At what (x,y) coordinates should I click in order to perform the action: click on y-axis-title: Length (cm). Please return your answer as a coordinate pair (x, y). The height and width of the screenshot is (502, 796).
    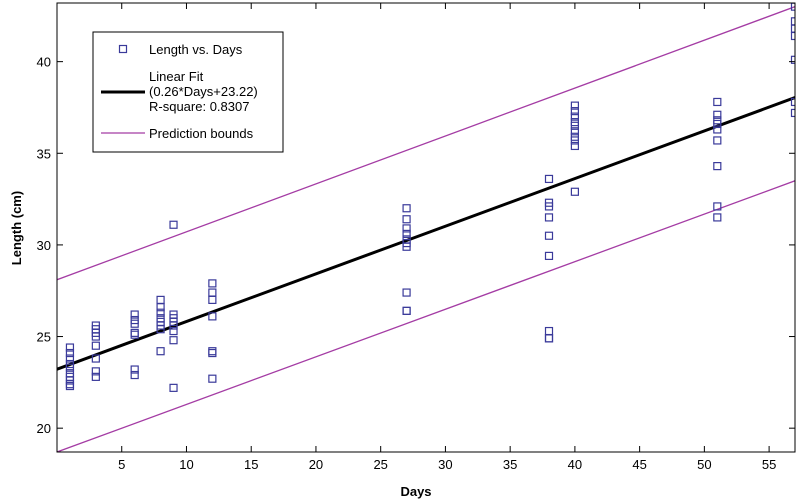
    Looking at the image, I should click on (16, 228).